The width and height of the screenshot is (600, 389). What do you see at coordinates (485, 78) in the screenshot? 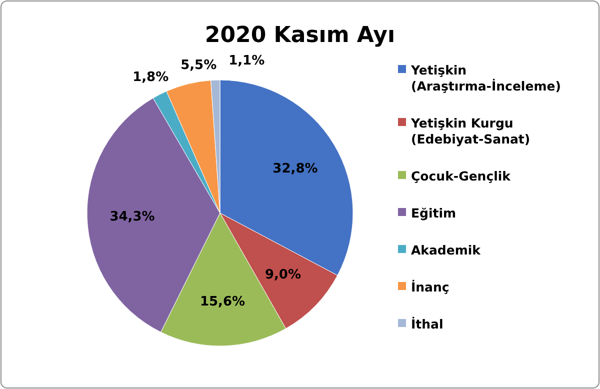
I see `legend-label: Yetişkin (Araştırma-İnceleme)` at bounding box center [485, 78].